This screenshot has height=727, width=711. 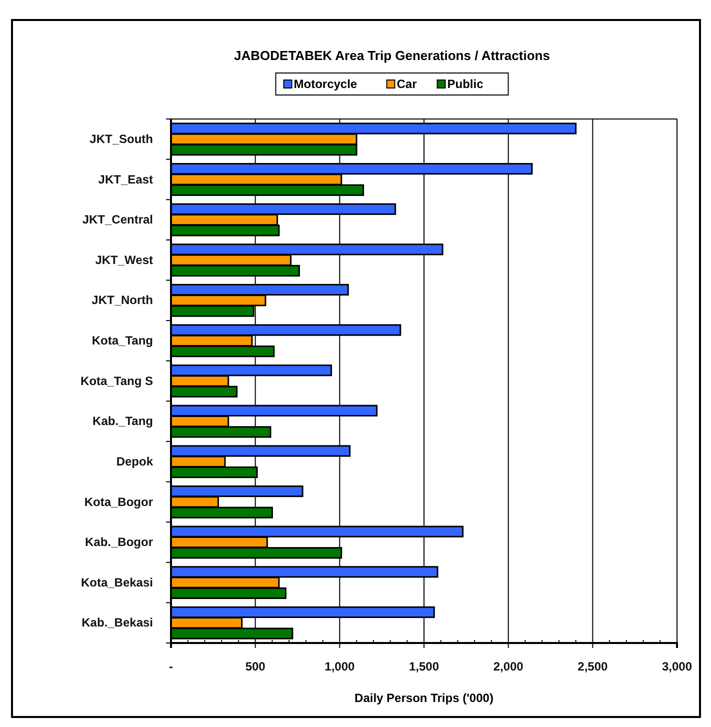 I want to click on x-tick-label: 1,500, so click(x=424, y=667).